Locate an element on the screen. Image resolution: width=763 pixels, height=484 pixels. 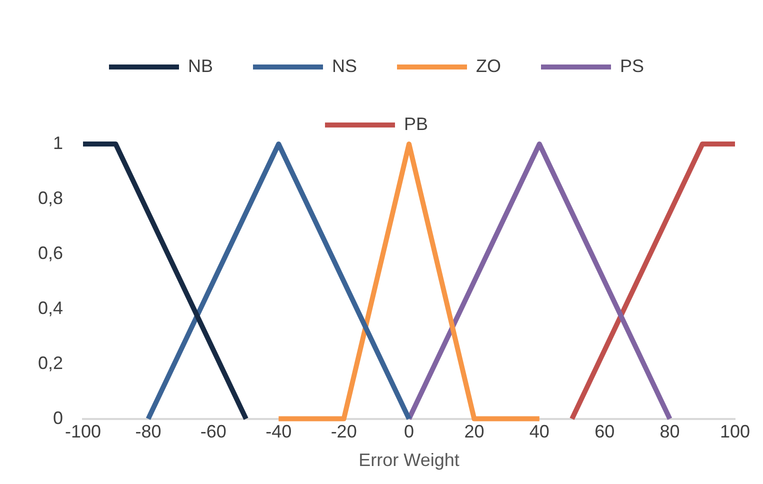
x-tick-label: -100 is located at coordinates (83, 432).